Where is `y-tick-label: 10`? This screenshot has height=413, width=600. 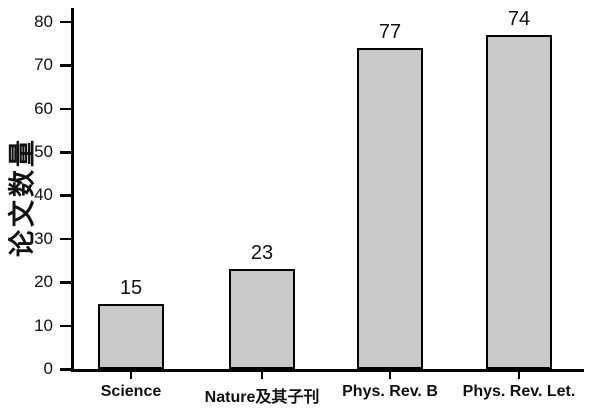 y-tick-label: 10 is located at coordinates (43, 325).